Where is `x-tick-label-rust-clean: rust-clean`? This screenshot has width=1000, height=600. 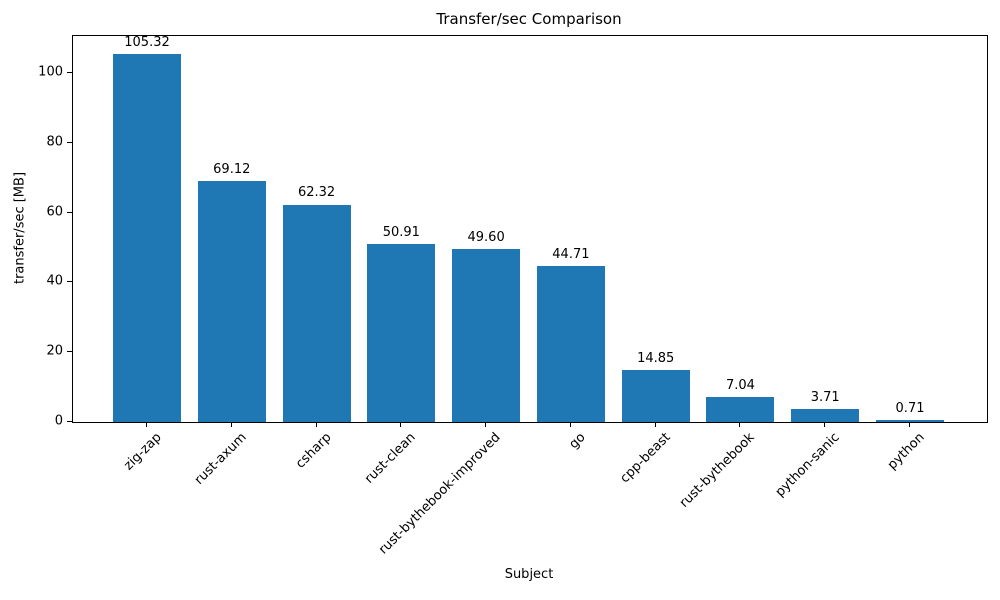 x-tick-label-rust-clean: rust-clean is located at coordinates (390, 458).